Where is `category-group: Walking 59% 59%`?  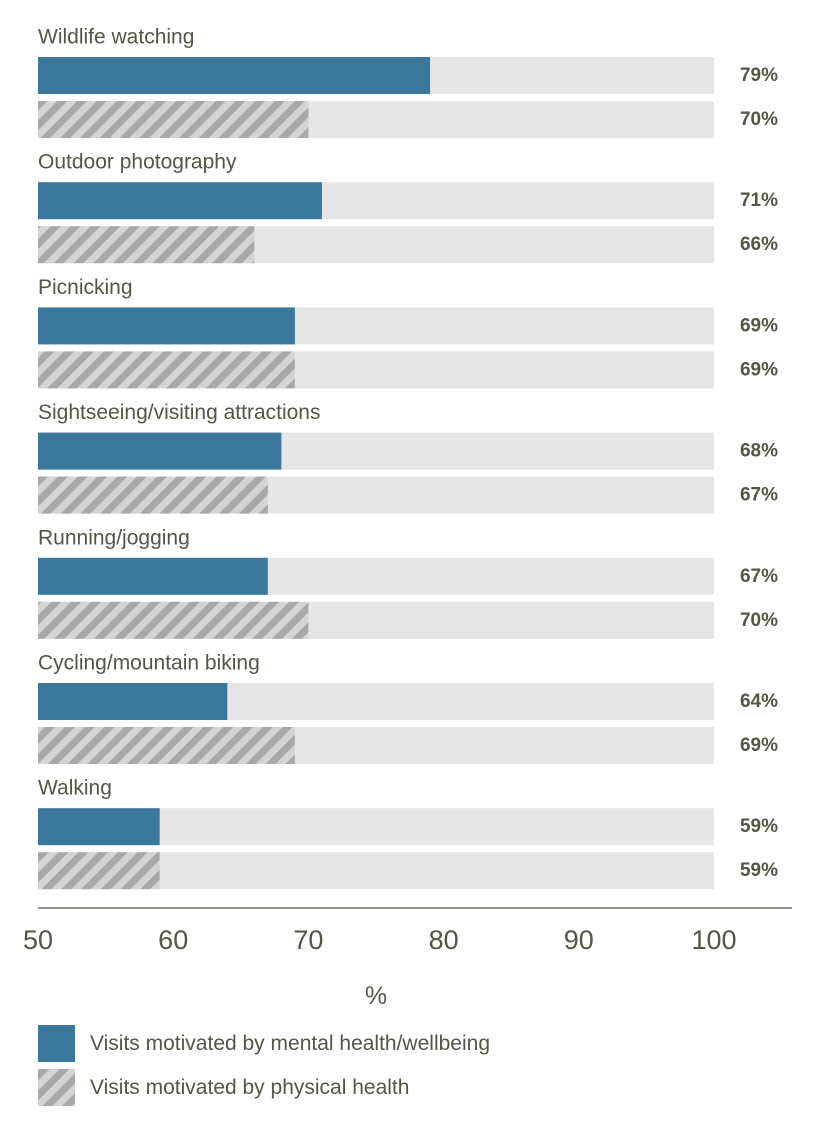
category-group: Walking 59% 59% is located at coordinates (408, 833).